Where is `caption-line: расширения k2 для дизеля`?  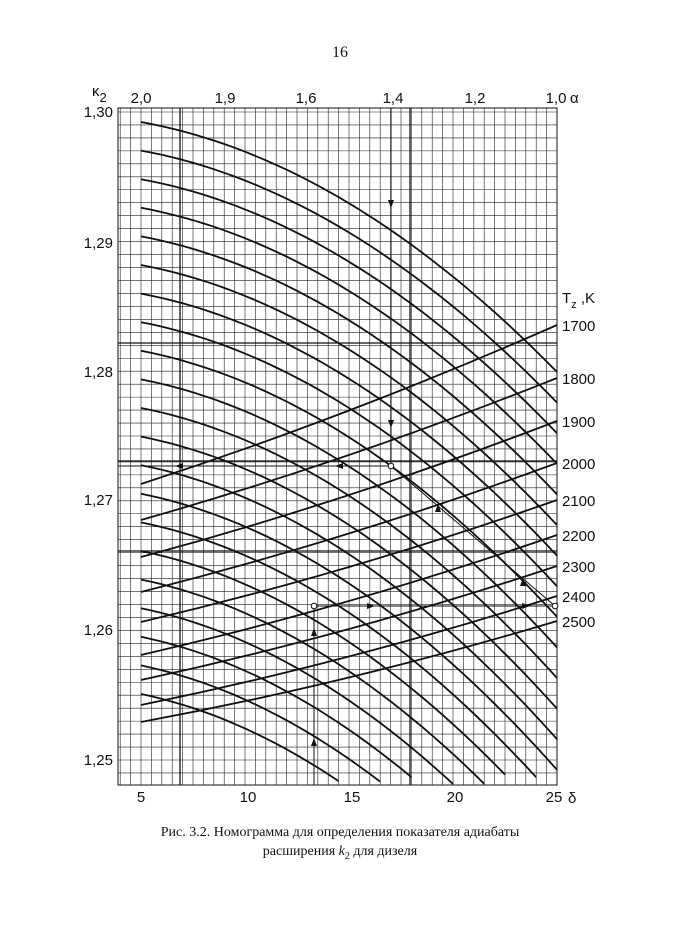
caption-line: расширения k2 для дизеля is located at coordinates (340, 853).